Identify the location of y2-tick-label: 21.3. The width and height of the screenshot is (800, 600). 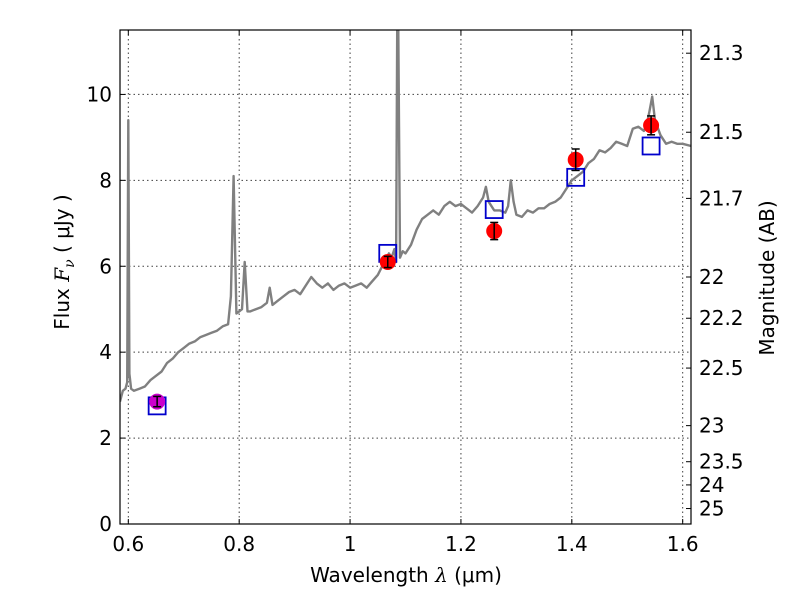
(721, 53).